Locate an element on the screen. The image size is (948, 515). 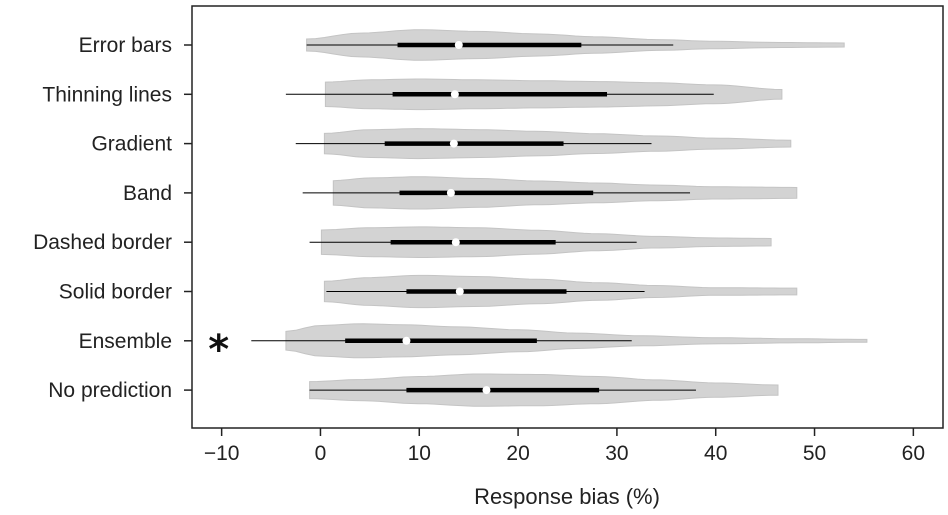
category-label-ensemble: Ensemble is located at coordinates (125, 341).